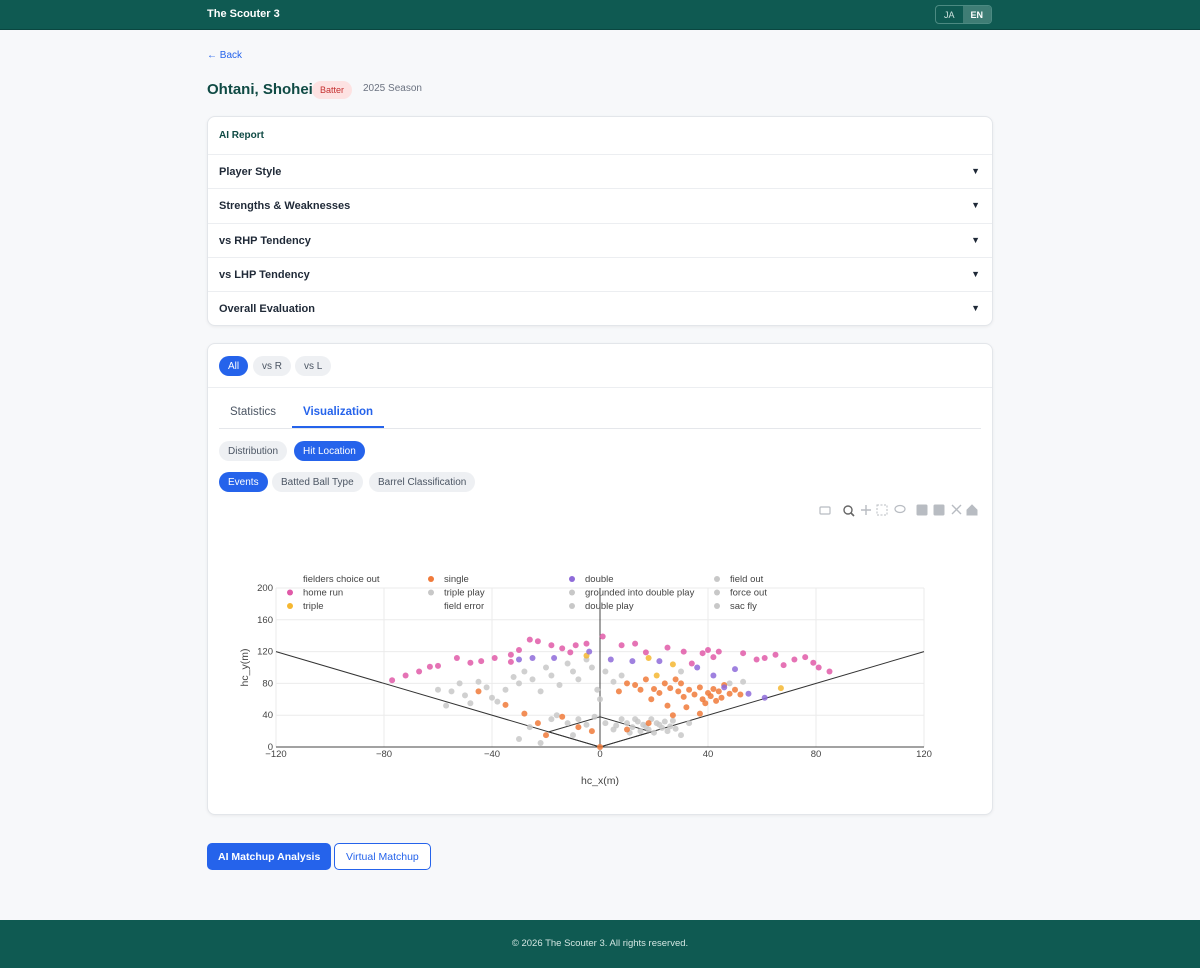 Image resolution: width=1200 pixels, height=968 pixels. Describe the element at coordinates (464, 593) in the screenshot. I see `legend-label: triple play` at that location.